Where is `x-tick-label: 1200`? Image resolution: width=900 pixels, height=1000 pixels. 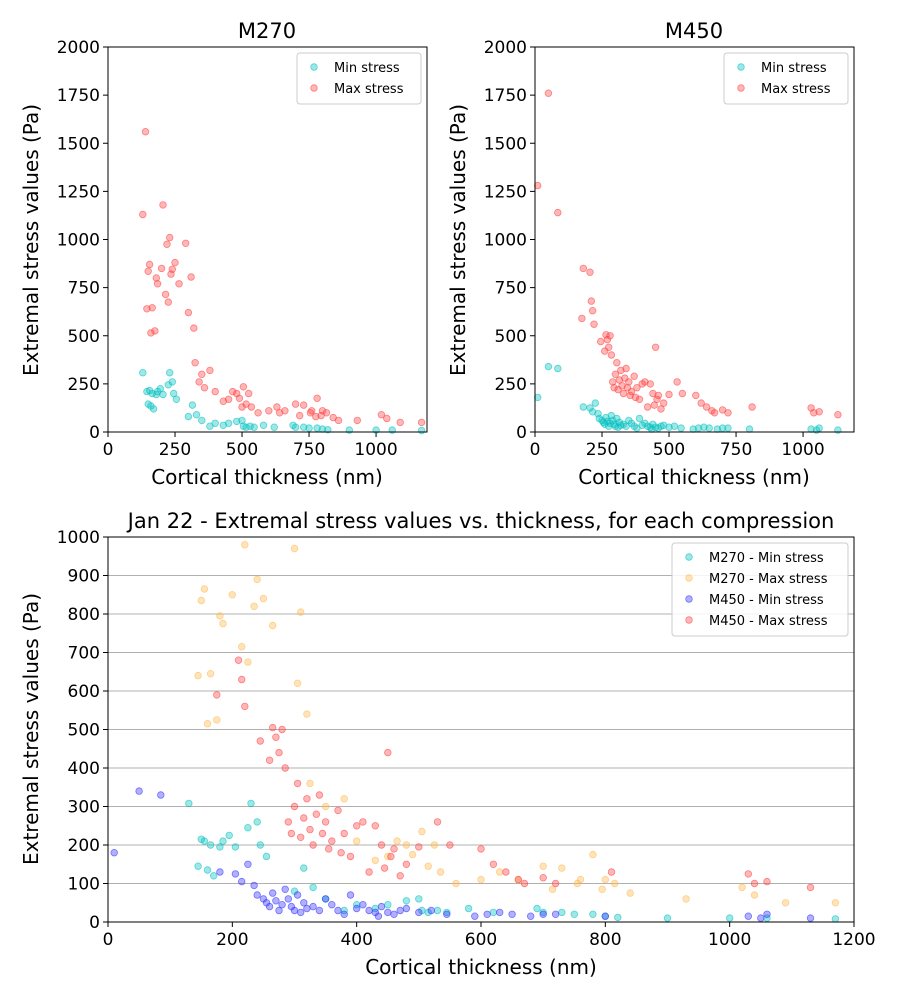 x-tick-label: 1200 is located at coordinates (853, 940).